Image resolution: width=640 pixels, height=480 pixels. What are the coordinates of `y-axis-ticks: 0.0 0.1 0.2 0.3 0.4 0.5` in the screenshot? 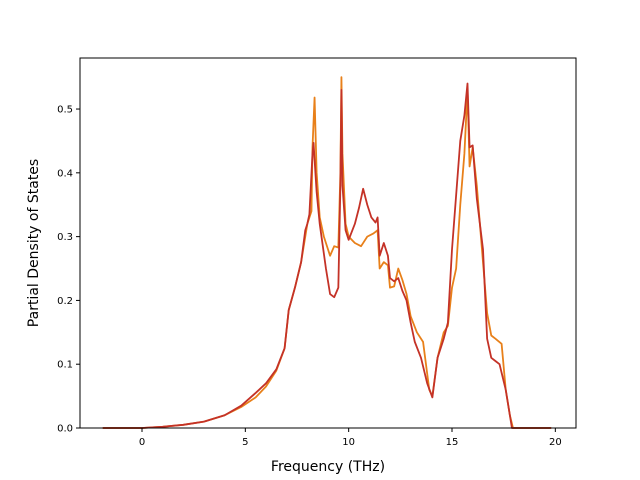 It's located at (68, 270).